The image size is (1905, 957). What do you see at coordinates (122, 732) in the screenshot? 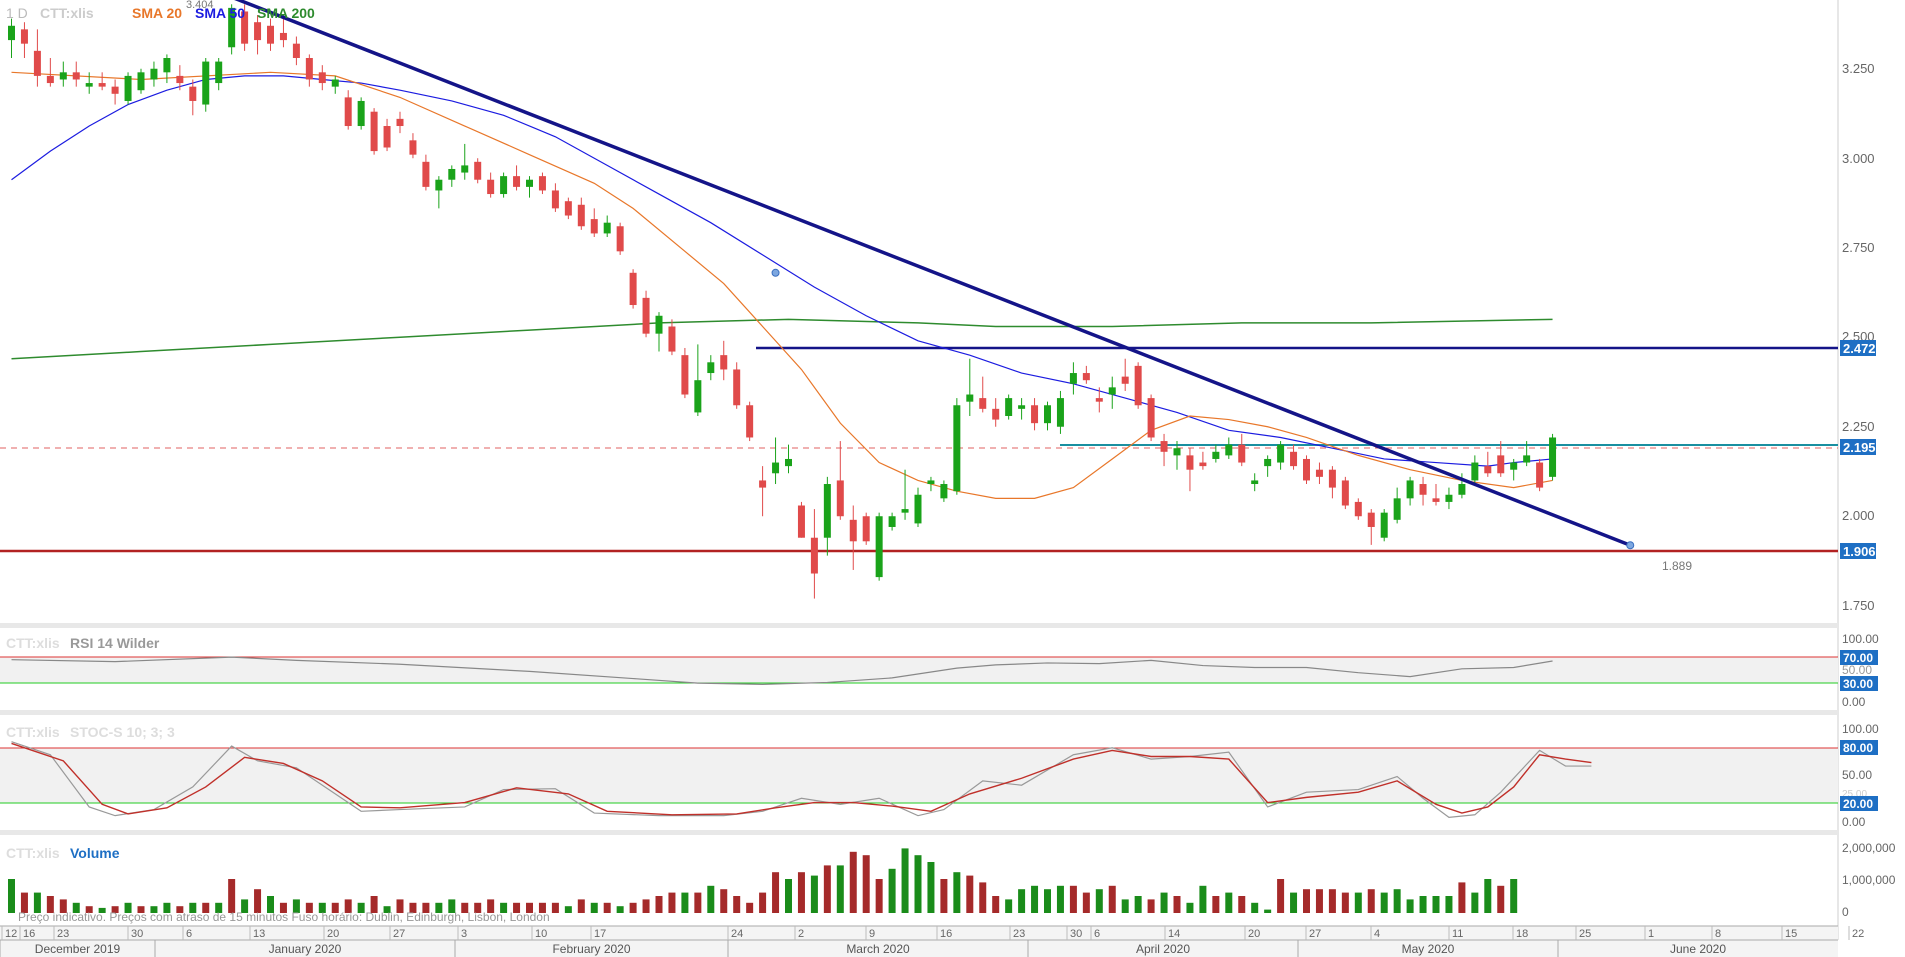
I see `stoch-label: STOC-S 10; 3; 3` at bounding box center [122, 732].